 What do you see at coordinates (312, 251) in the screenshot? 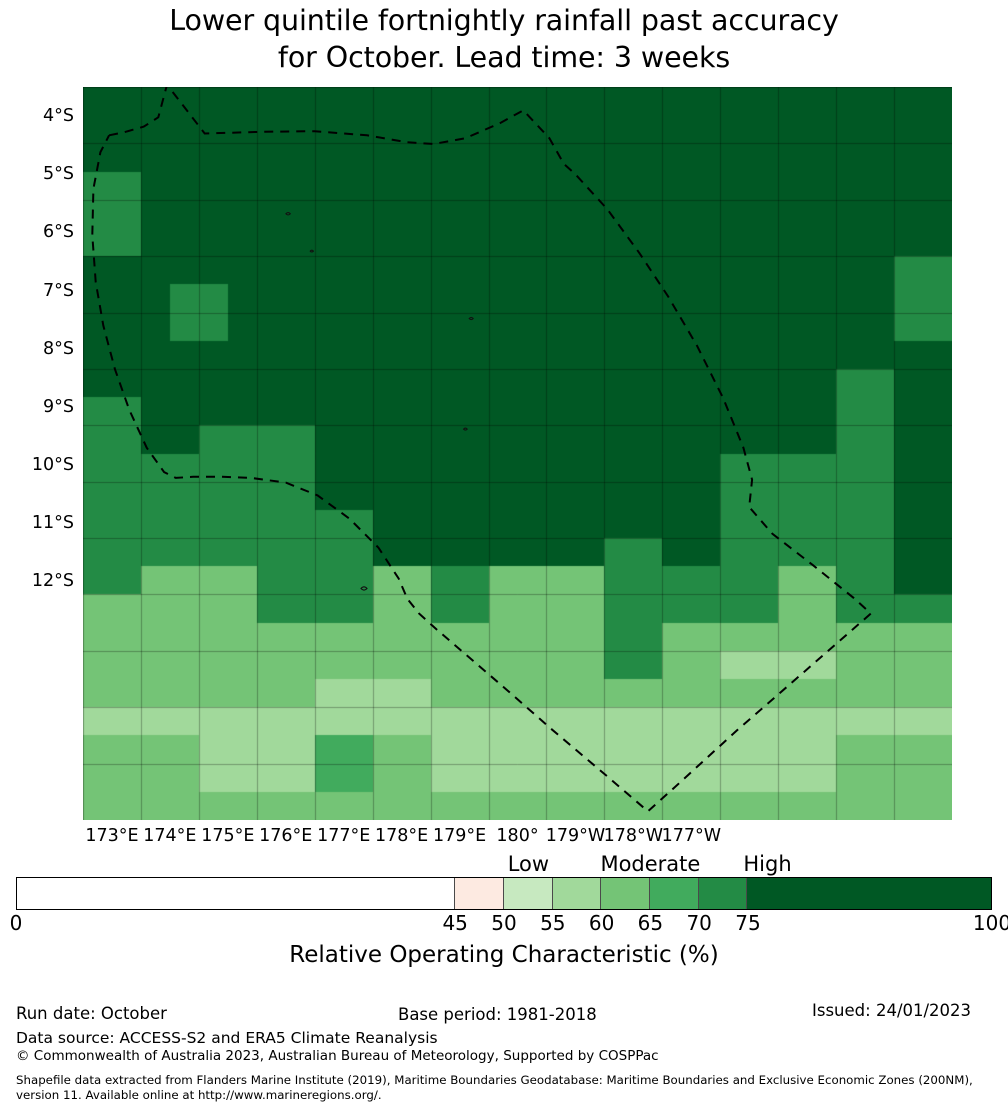
I see `island-outline-b` at bounding box center [312, 251].